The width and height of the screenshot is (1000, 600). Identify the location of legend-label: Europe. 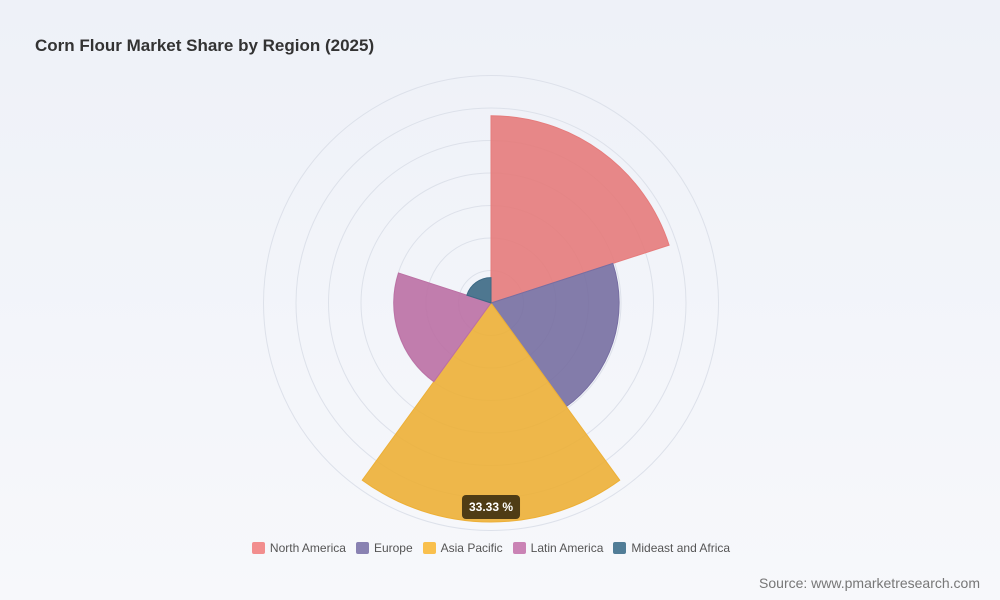
(393, 548).